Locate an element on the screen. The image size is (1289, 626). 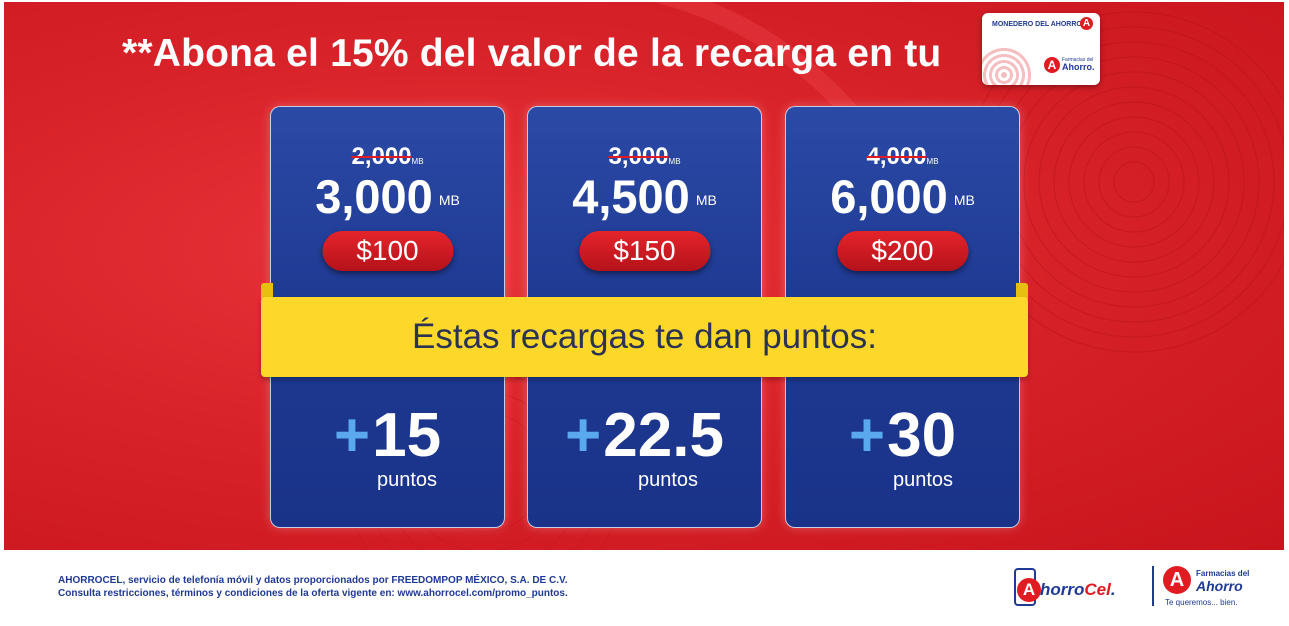
ahorrocel-a-icon: A is located at coordinates (1029, 590).